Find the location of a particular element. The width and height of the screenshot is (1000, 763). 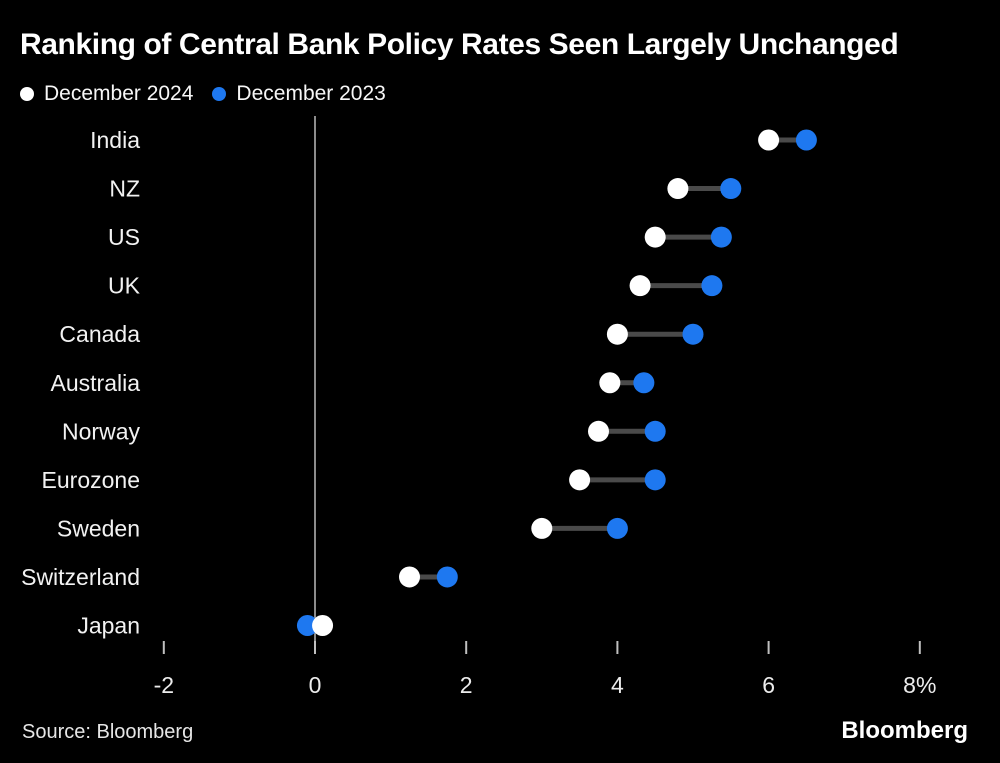

legend-dot-blue-icon is located at coordinates (219, 94).